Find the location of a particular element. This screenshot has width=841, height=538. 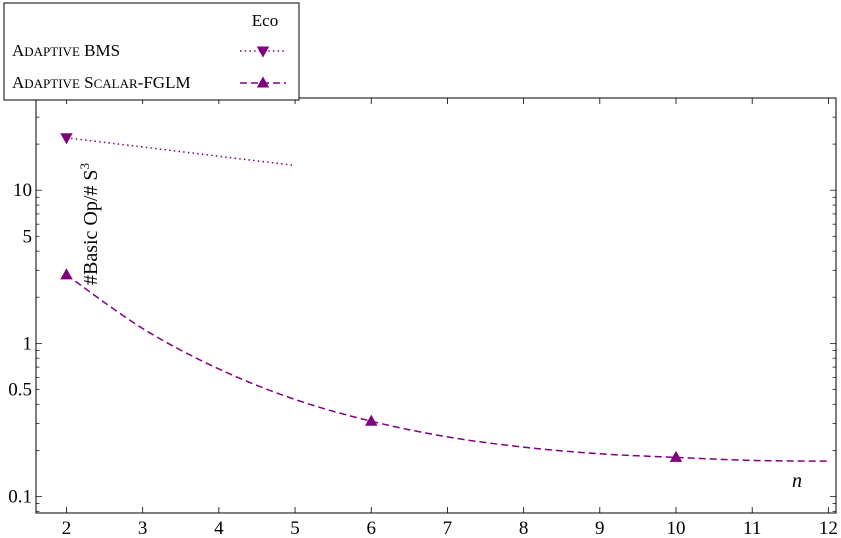

legend-entry: ADAPTIVE BMS is located at coordinates (149, 50).